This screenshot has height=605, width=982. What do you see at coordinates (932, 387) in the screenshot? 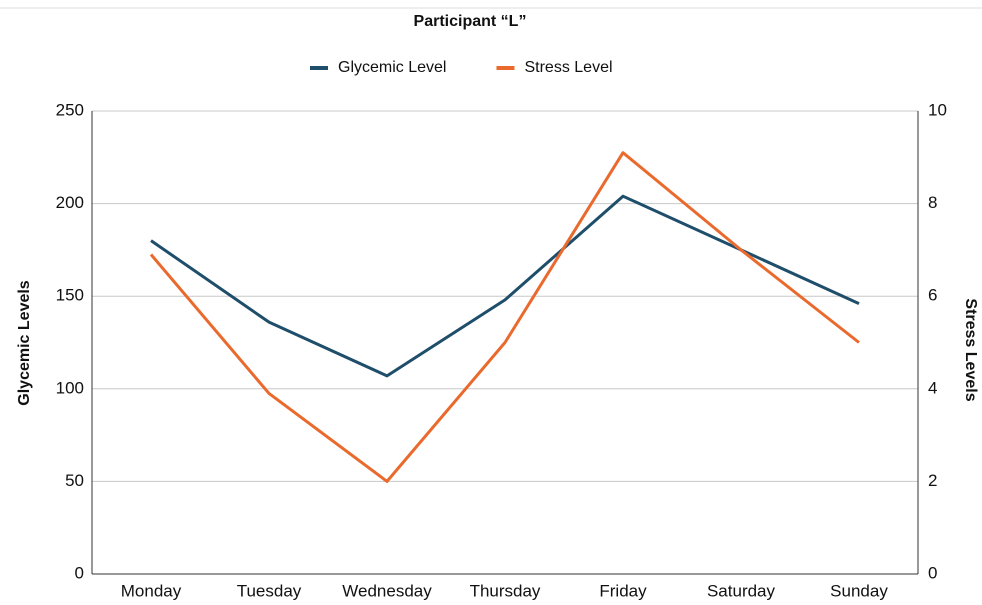
I see `y2-tick-label: 4` at bounding box center [932, 387].